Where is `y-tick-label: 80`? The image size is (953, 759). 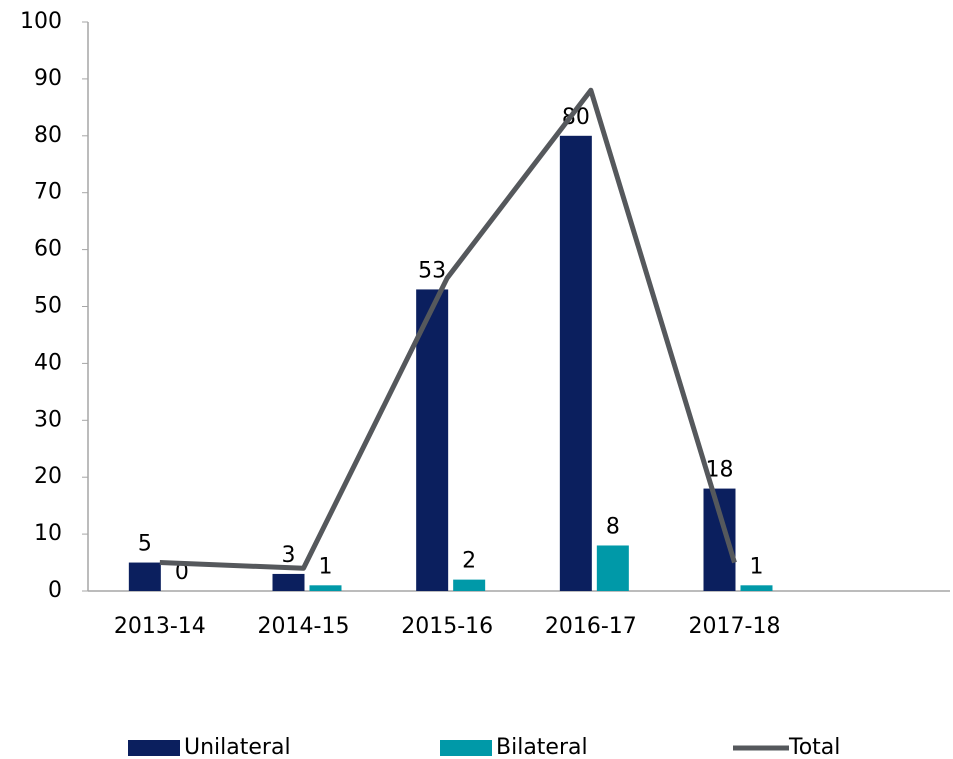 y-tick-label: 80 is located at coordinates (48, 135).